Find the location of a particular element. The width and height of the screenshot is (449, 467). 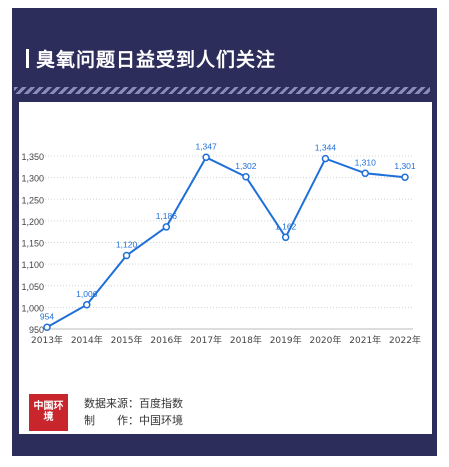

header-title: 臭氧问题日益受到人们关注 is located at coordinates (151, 58).